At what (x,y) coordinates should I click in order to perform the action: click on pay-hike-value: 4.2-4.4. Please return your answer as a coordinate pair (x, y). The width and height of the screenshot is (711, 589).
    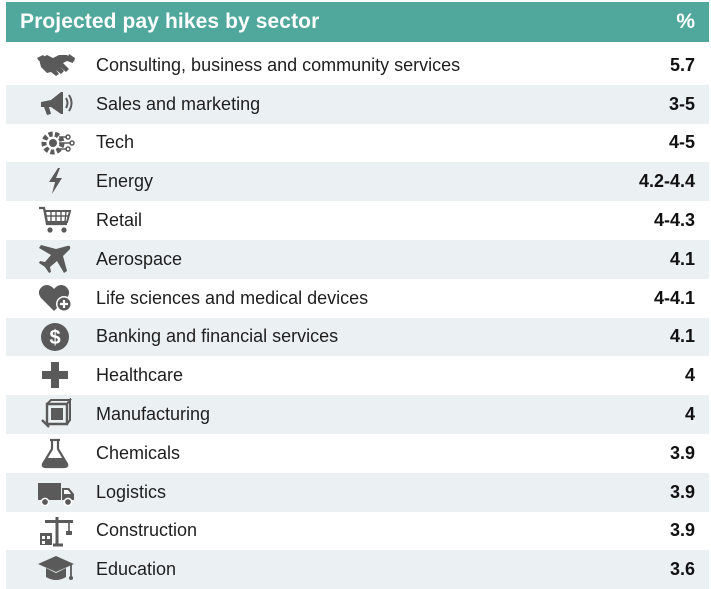
    Looking at the image, I should click on (666, 181).